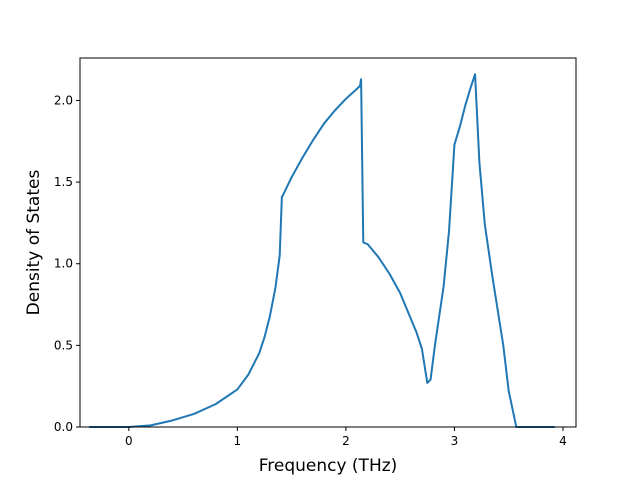 This screenshot has width=640, height=480. I want to click on y-tick-label: 0.5, so click(63, 345).